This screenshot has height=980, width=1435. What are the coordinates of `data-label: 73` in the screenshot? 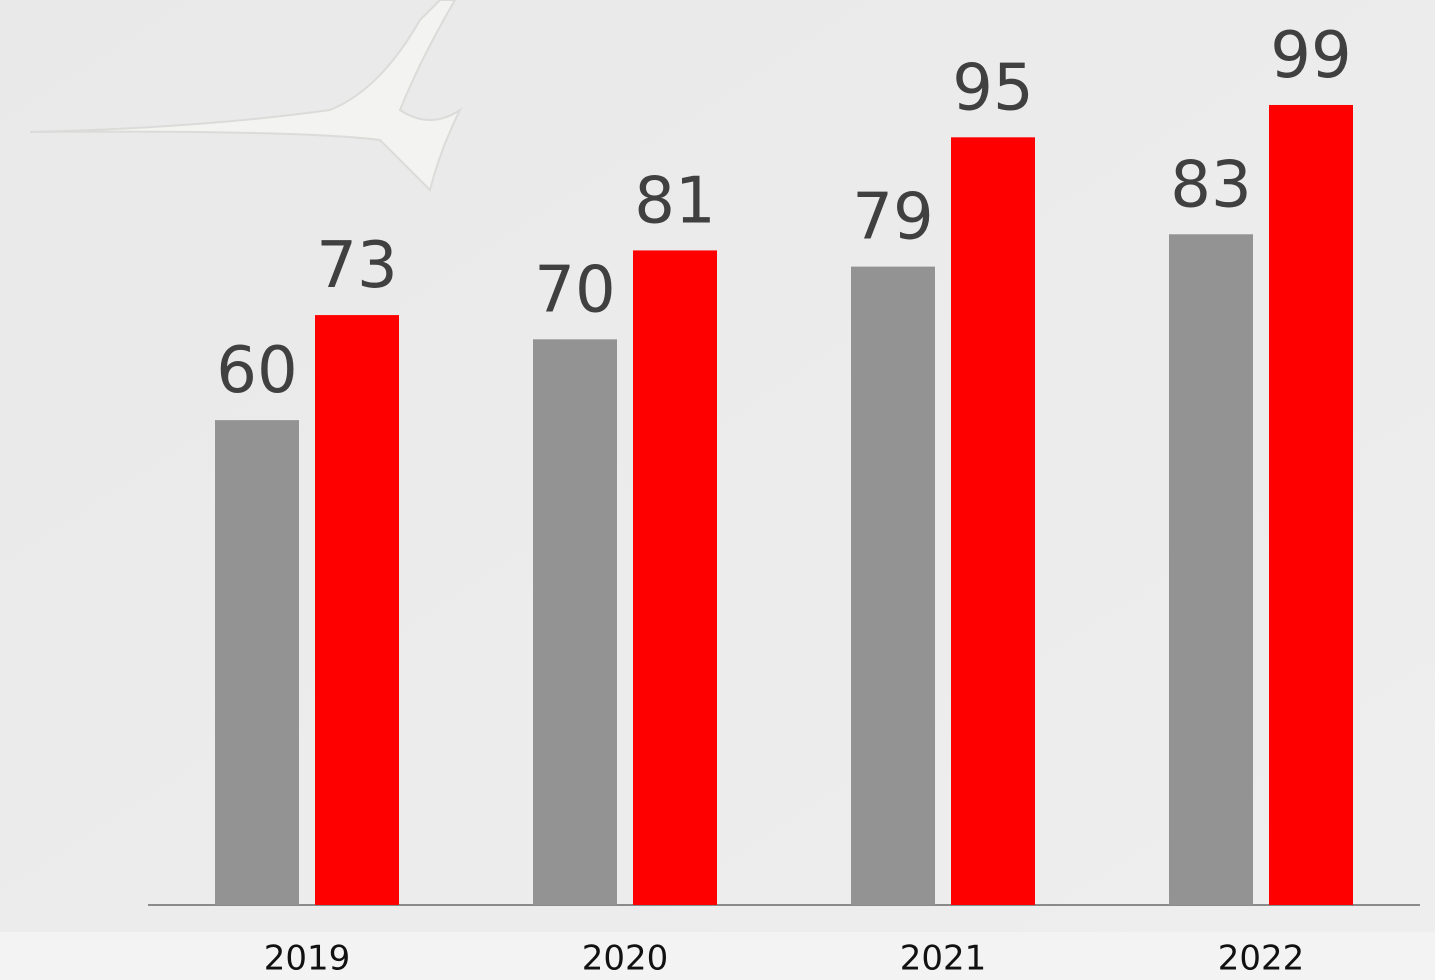 It's located at (356, 266).